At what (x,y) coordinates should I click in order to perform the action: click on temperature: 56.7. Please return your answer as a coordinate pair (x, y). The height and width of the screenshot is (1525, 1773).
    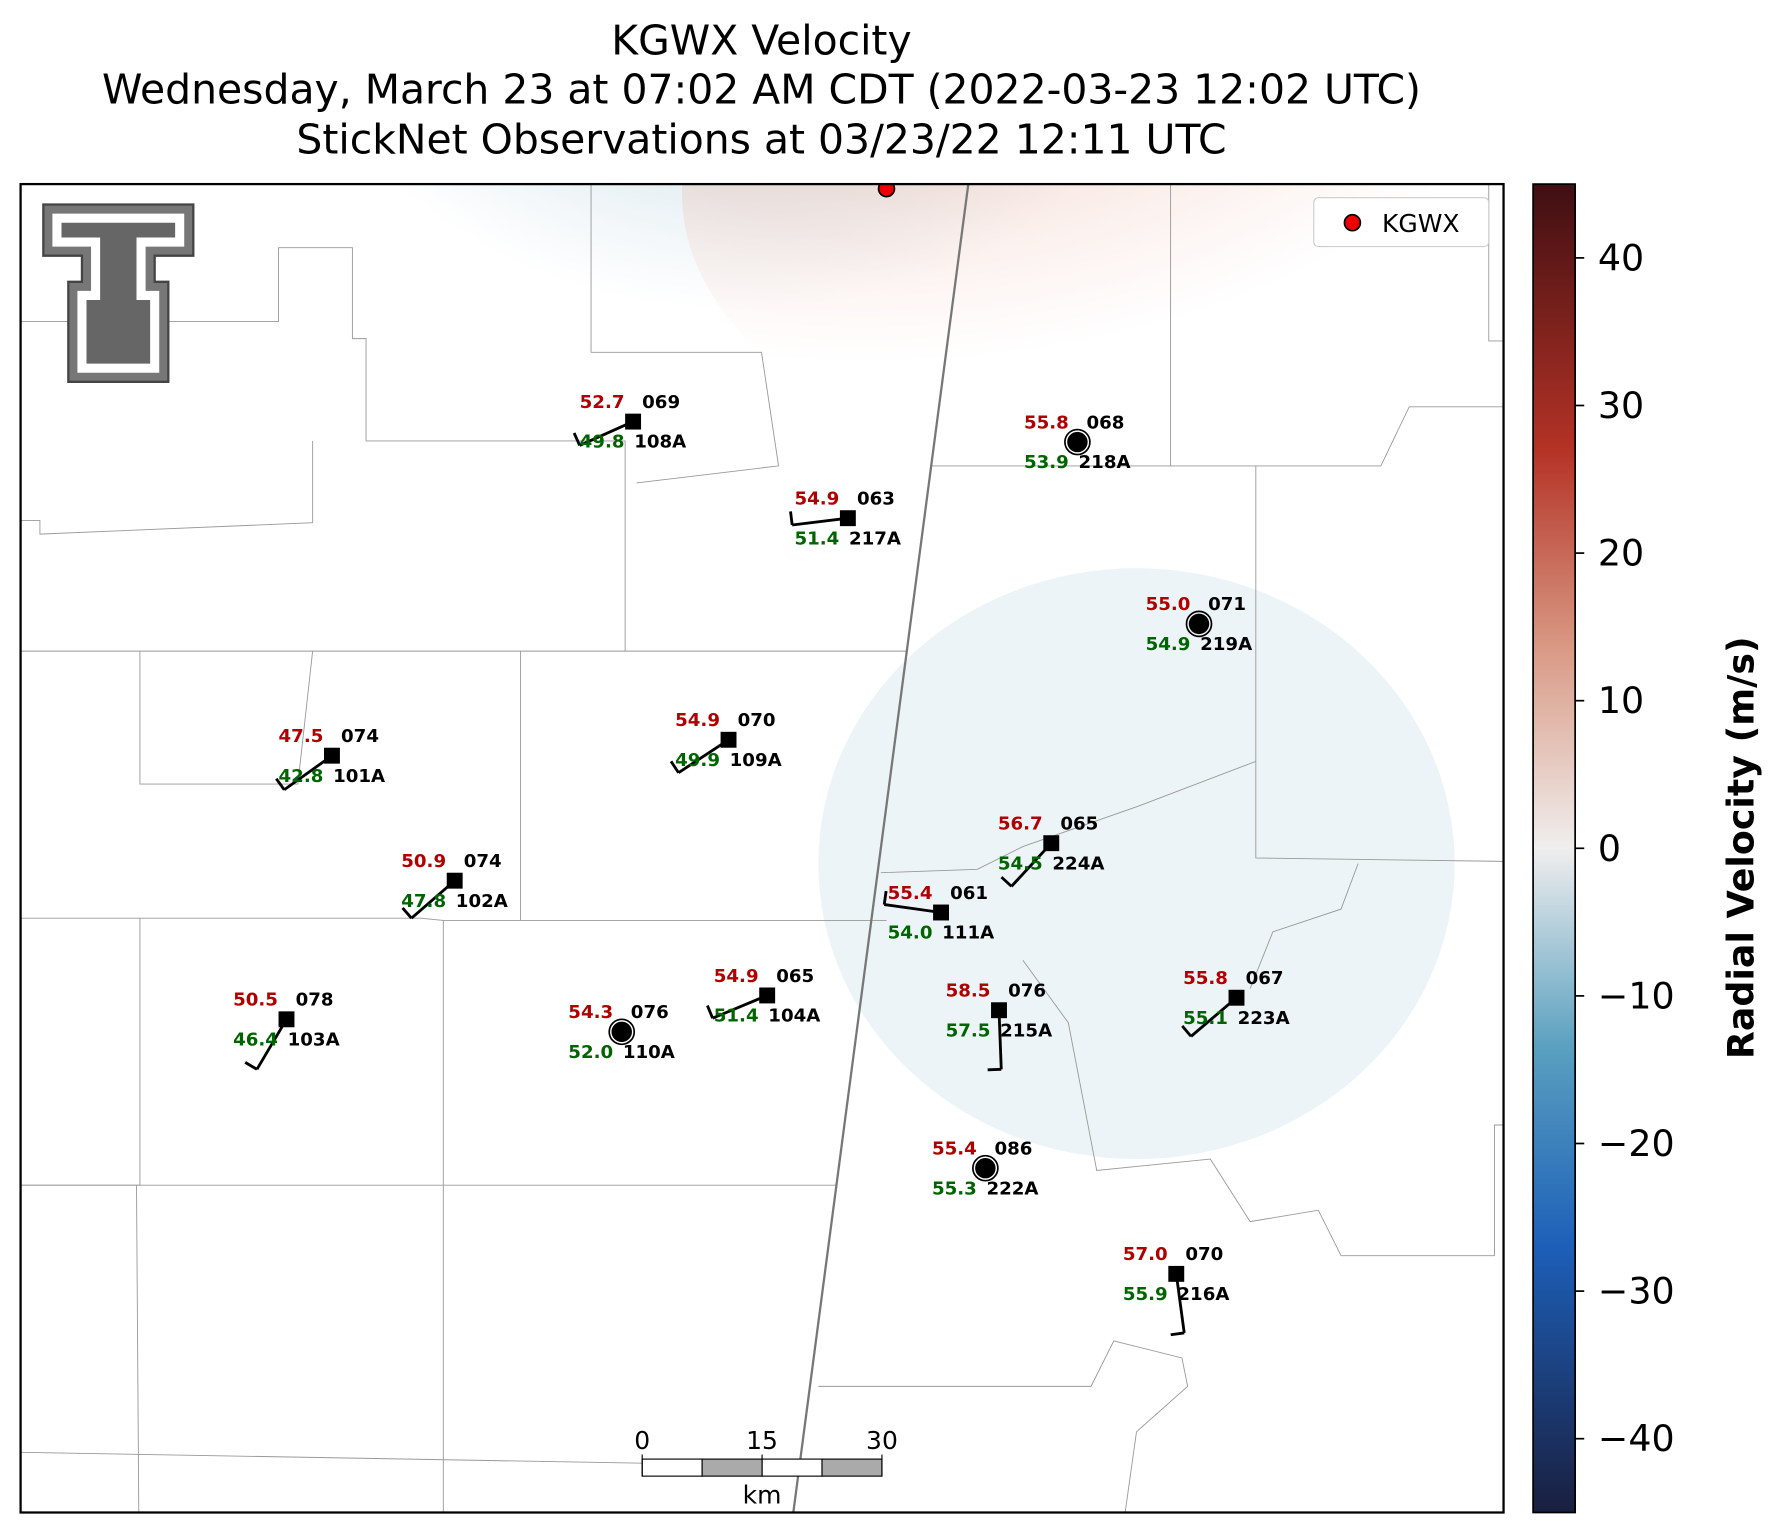
    Looking at the image, I should click on (1020, 824).